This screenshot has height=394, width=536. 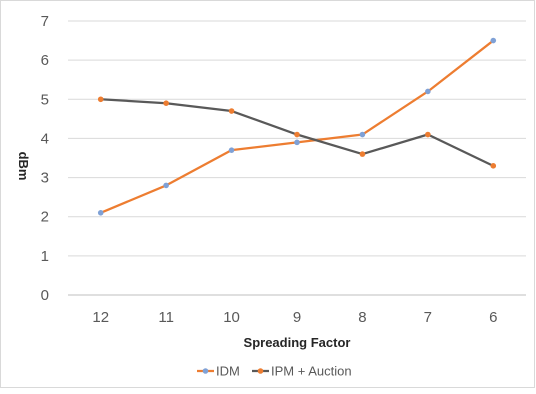 What do you see at coordinates (45, 60) in the screenshot?
I see `y-tick-label: 6` at bounding box center [45, 60].